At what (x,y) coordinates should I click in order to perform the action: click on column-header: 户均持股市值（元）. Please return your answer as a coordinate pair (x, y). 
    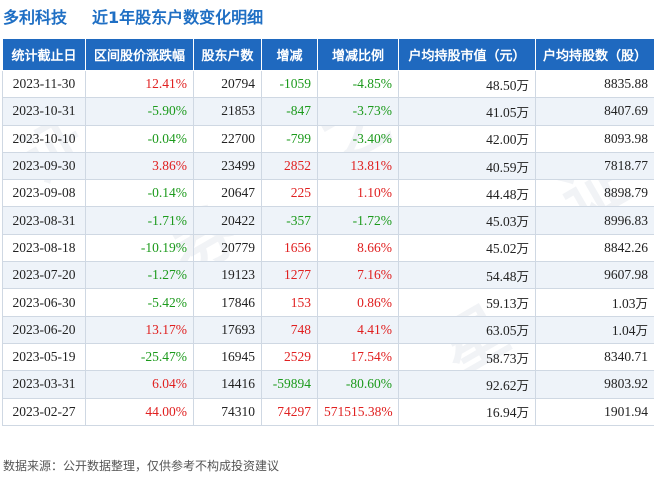
    Looking at the image, I should click on (467, 54).